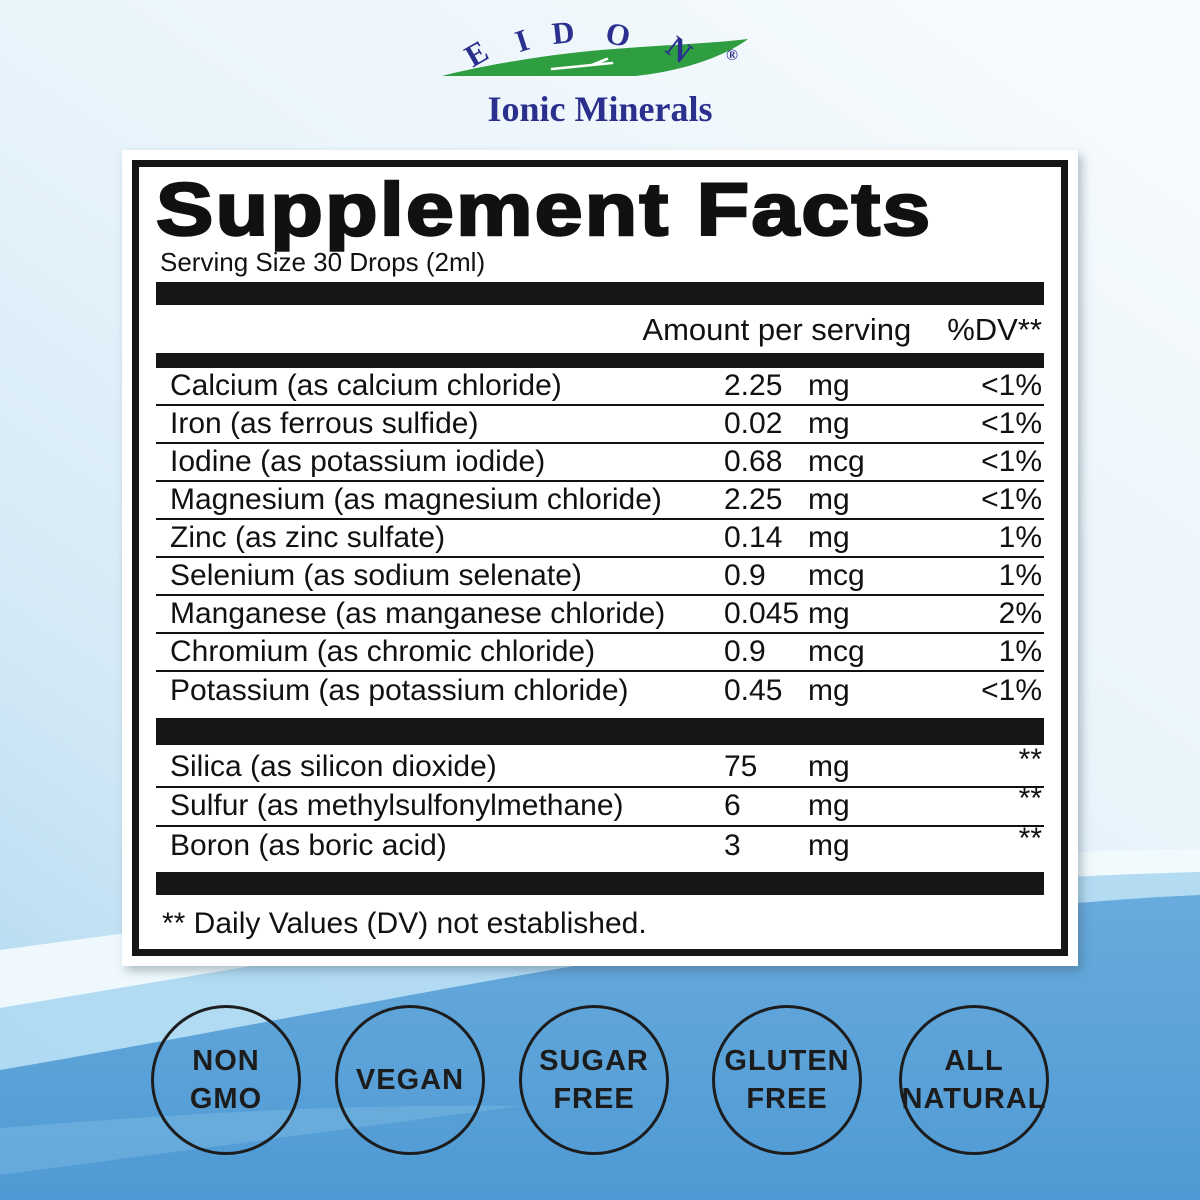 The width and height of the screenshot is (1200, 1200). I want to click on badge-vegan: VEGAN, so click(410, 1080).